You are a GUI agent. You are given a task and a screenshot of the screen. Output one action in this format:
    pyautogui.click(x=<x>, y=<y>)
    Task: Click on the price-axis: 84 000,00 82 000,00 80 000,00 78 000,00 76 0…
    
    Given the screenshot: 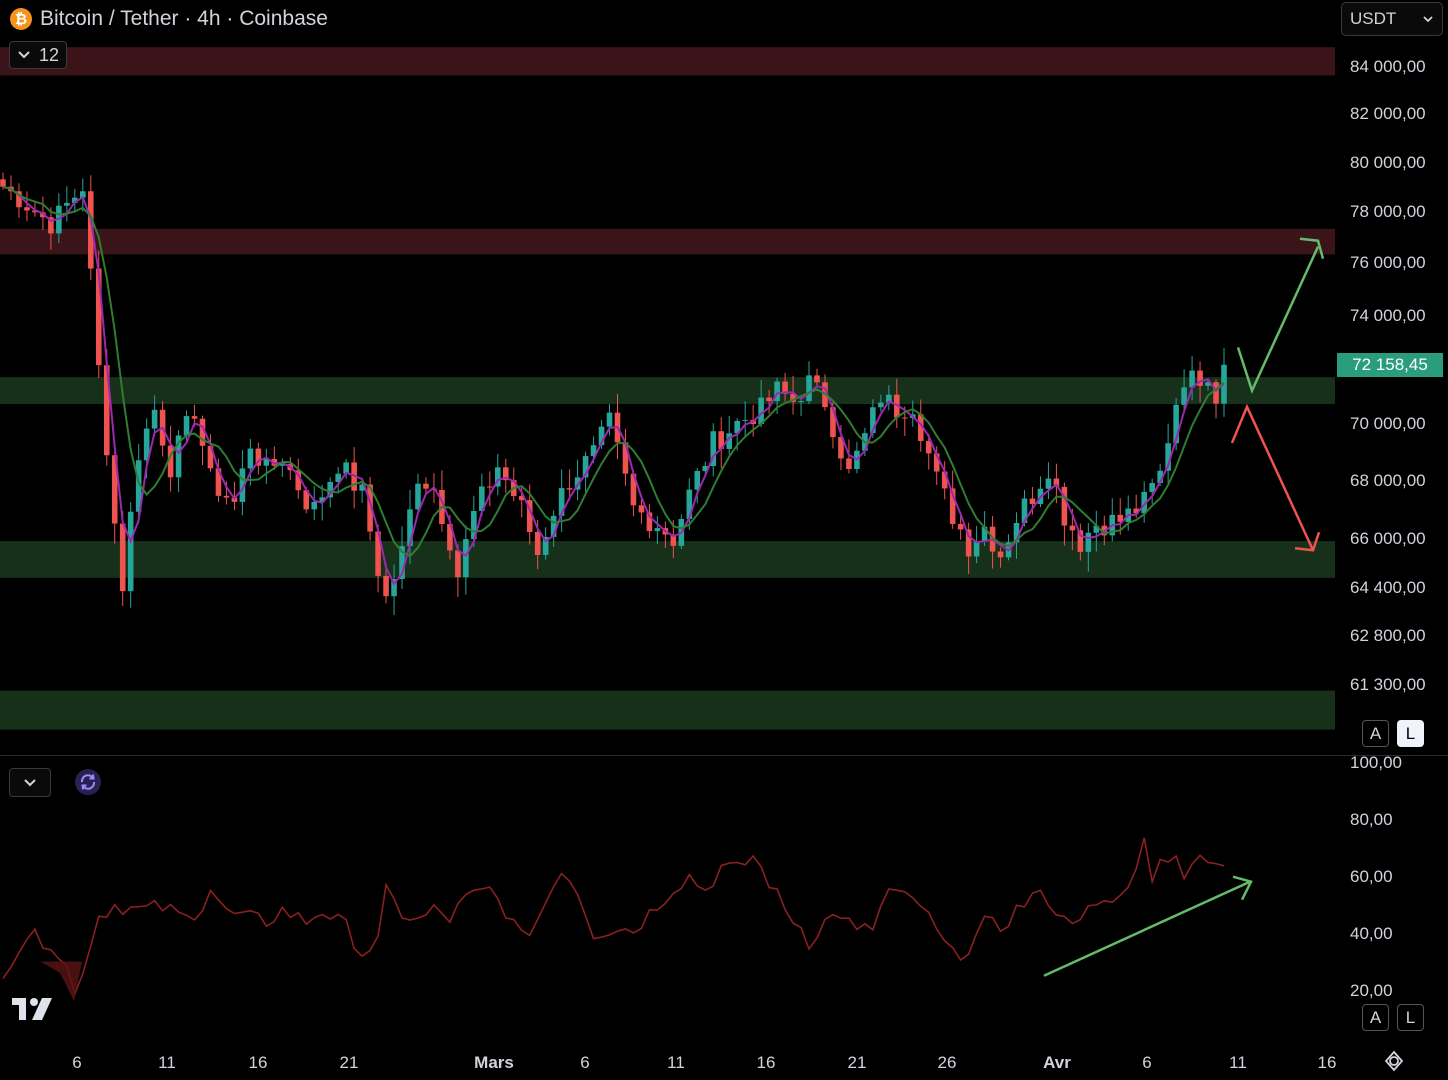 What is the action you would take?
    pyautogui.click(x=1388, y=375)
    